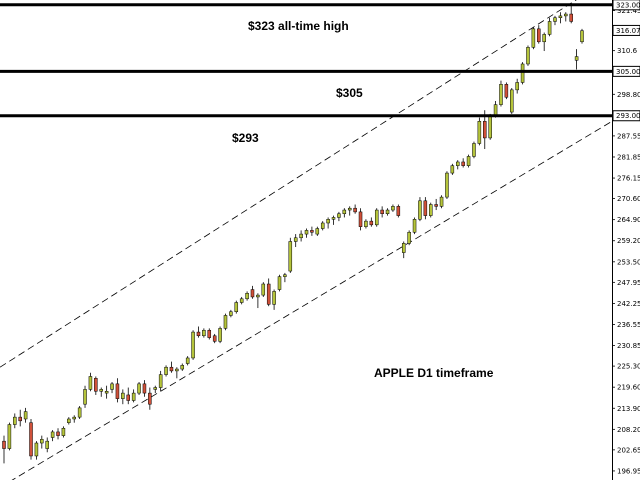 The height and width of the screenshot is (480, 640). I want to click on level-tag-label: 323.00, so click(628, 5).